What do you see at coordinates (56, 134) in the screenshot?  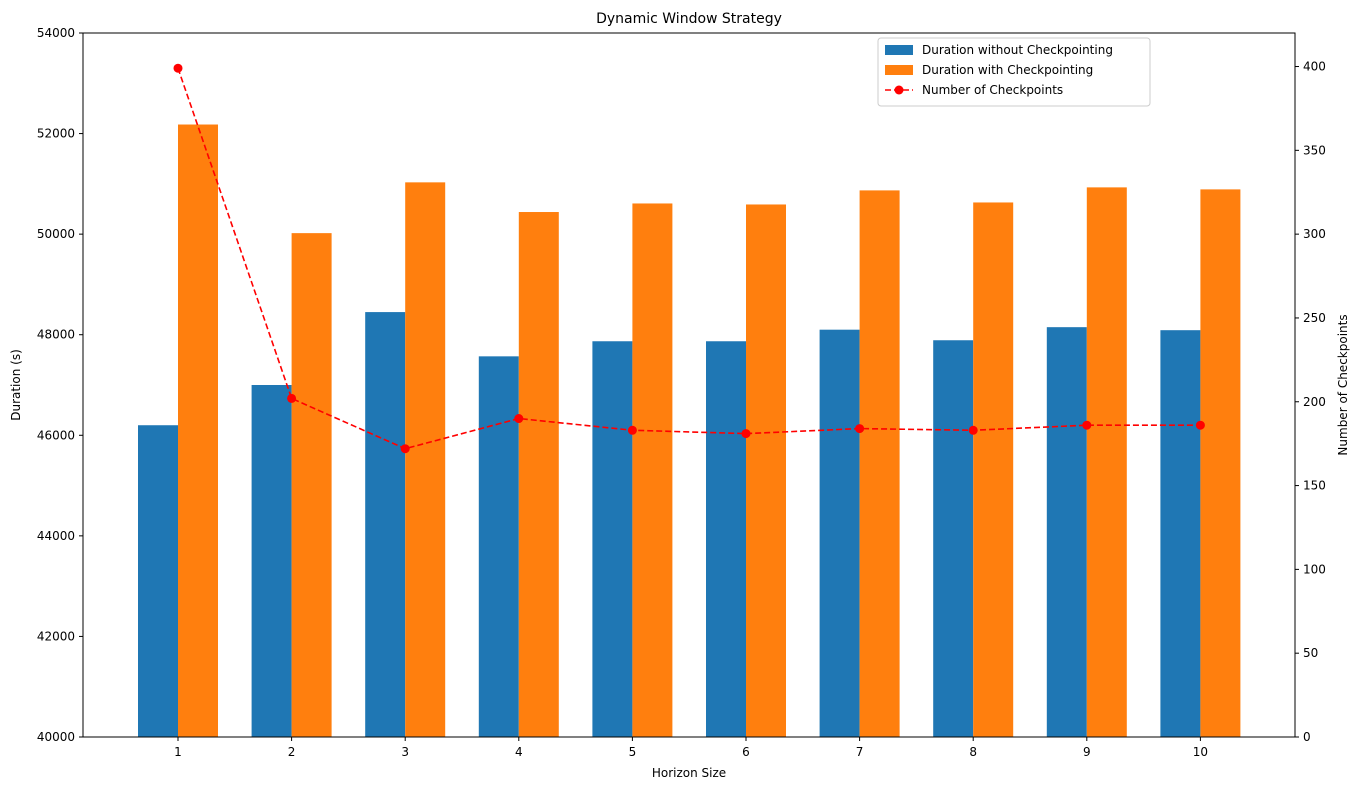 I see `y-tick-label: 52000` at bounding box center [56, 134].